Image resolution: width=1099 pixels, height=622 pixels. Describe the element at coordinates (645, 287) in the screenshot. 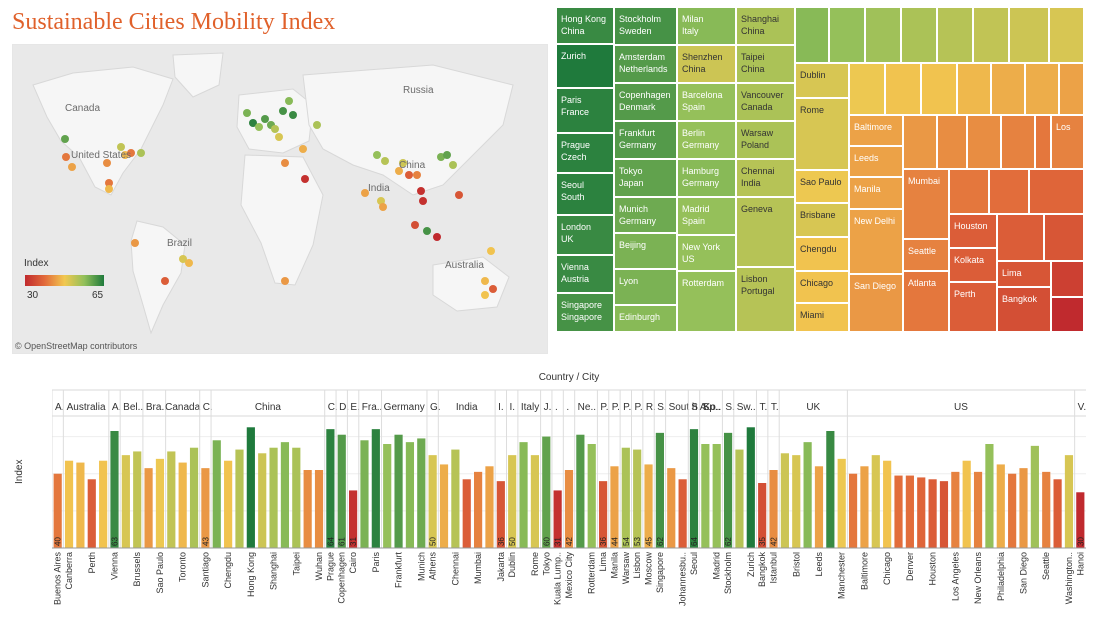

I see `treemap-cell: Lyon` at that location.